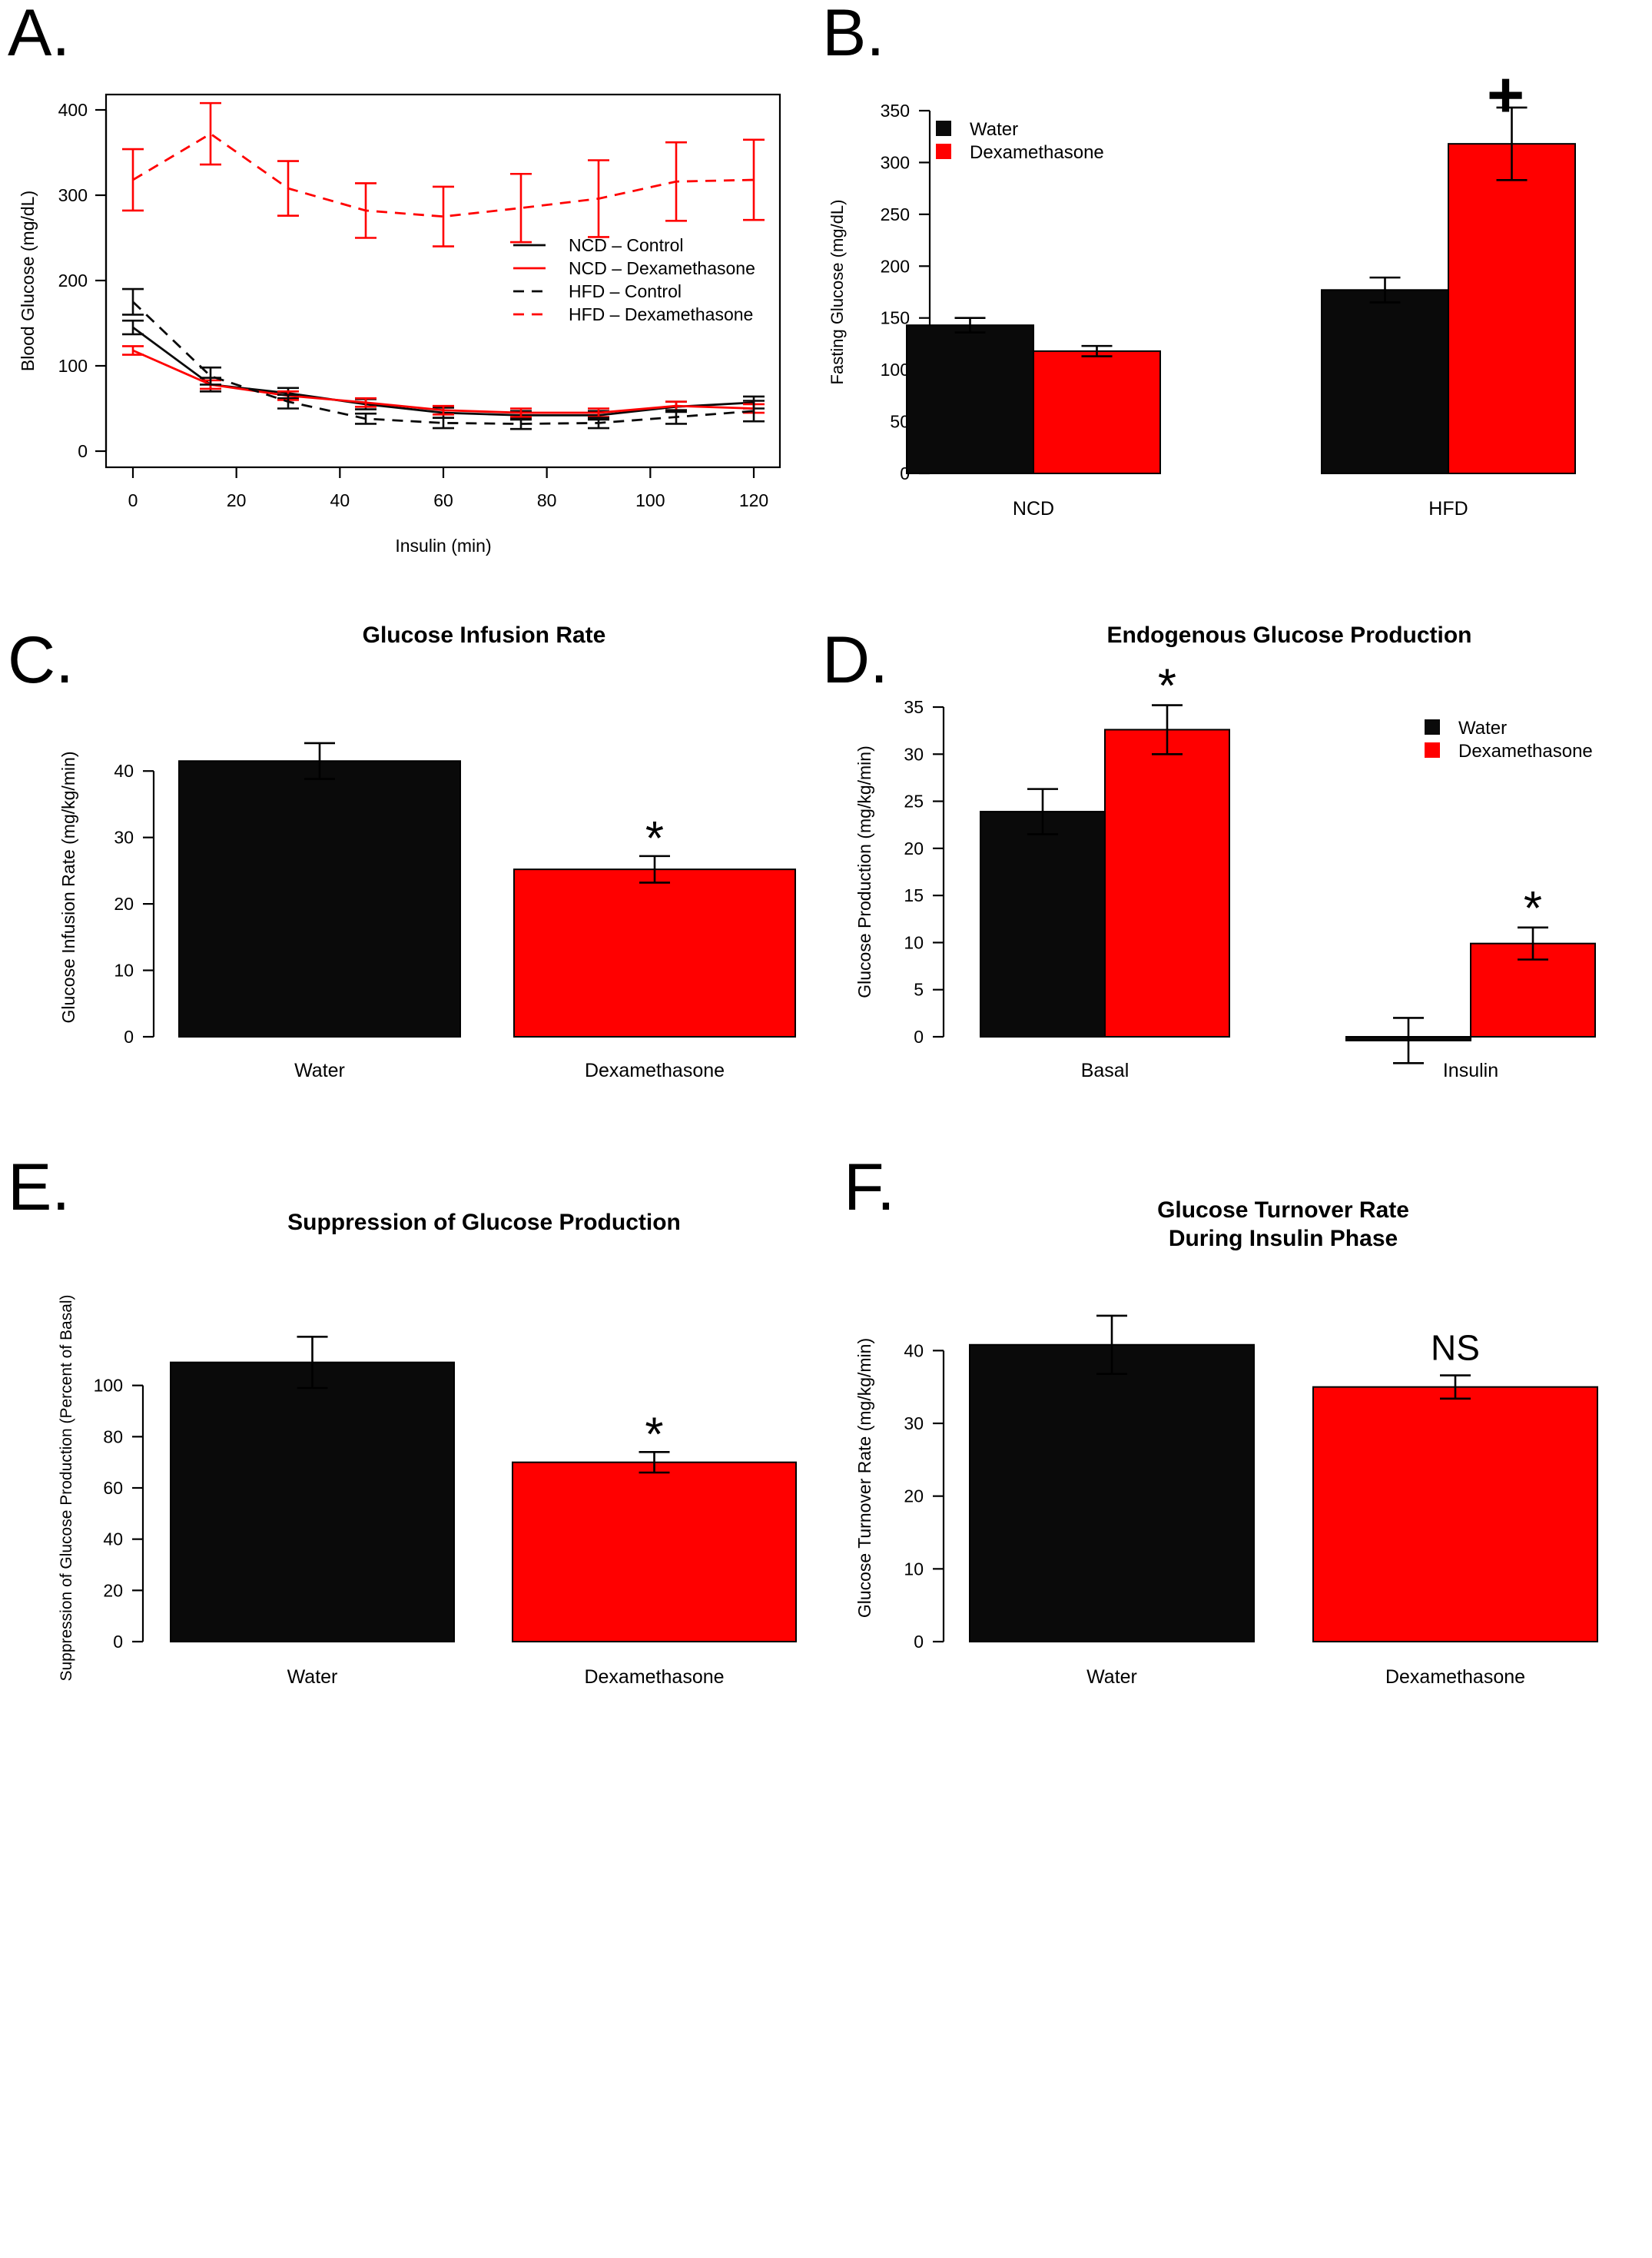 This screenshot has height=2258, width=1652. What do you see at coordinates (68, 887) in the screenshot?
I see `y-axis-label: Glucose Infusion Rate (mg/kg/min)` at bounding box center [68, 887].